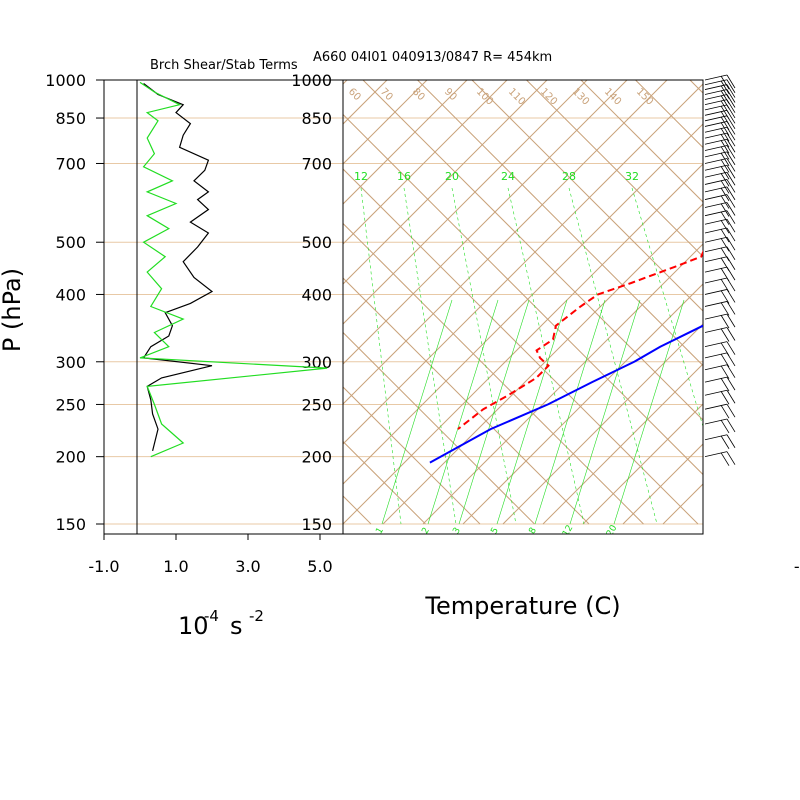  I want to click on dry-adiabat-label: 80, so click(418, 94).